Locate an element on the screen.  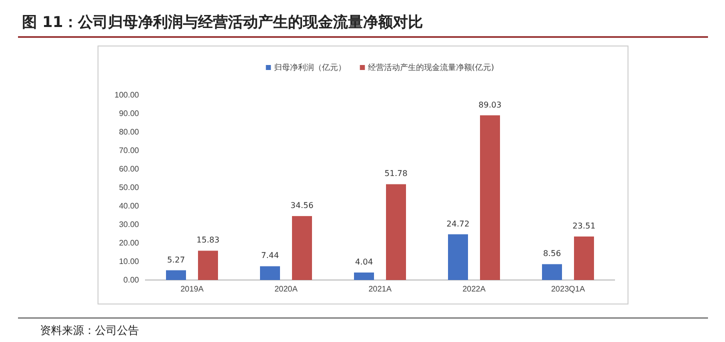
data-label: 4.04 is located at coordinates (364, 262).